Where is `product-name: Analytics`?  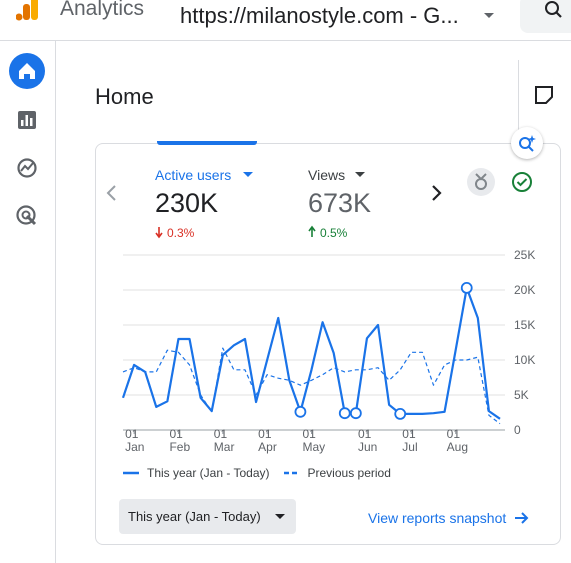
product-name: Analytics is located at coordinates (102, 10).